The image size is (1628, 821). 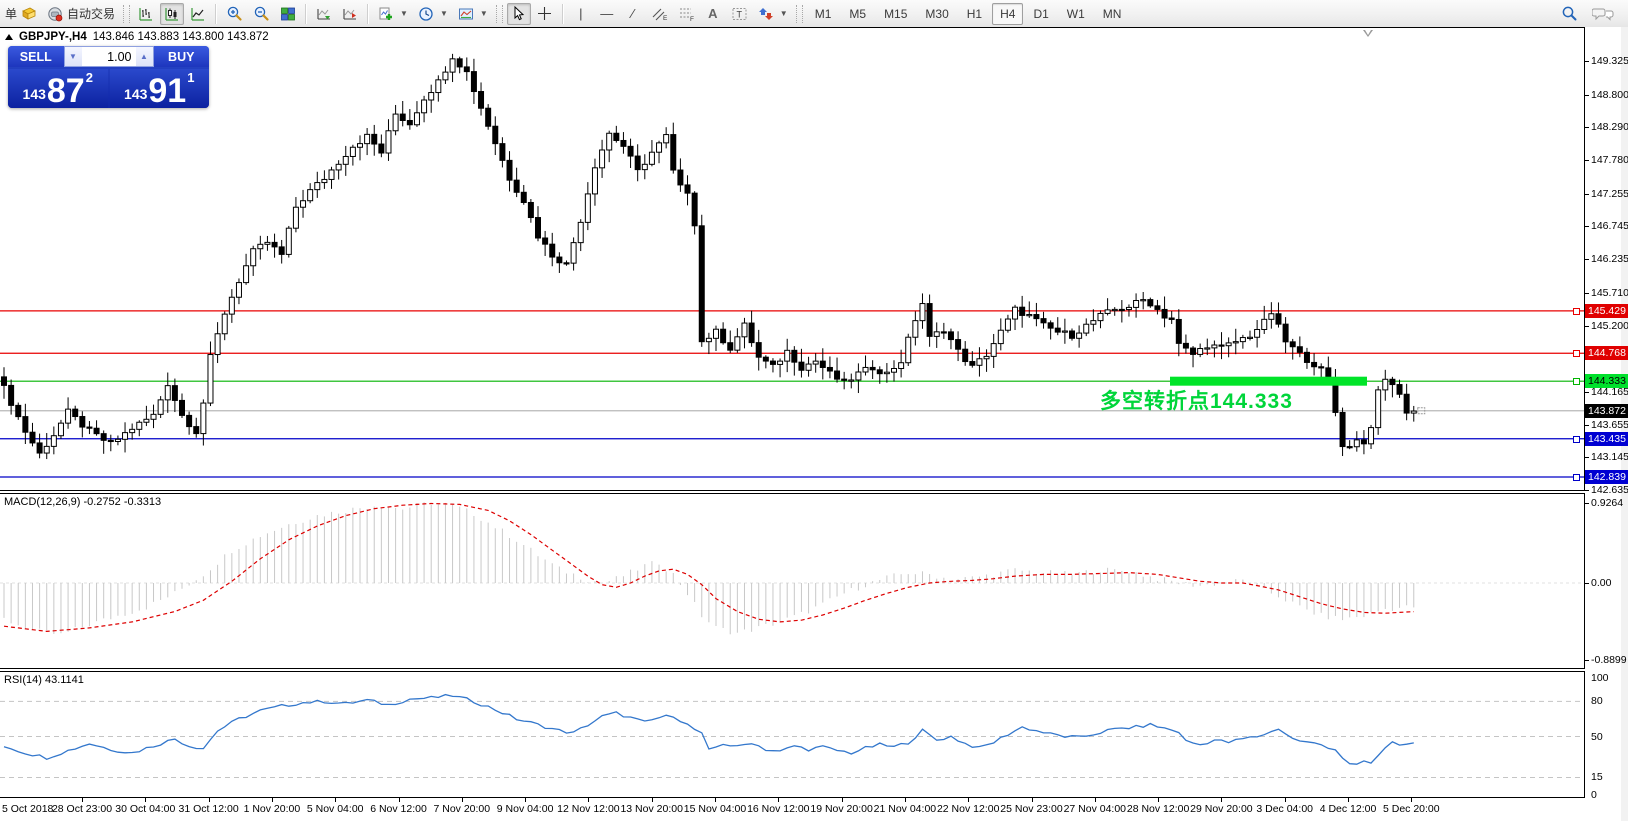 What do you see at coordinates (398, 809) in the screenshot?
I see `time-axis-label: 6 Nov 12:00` at bounding box center [398, 809].